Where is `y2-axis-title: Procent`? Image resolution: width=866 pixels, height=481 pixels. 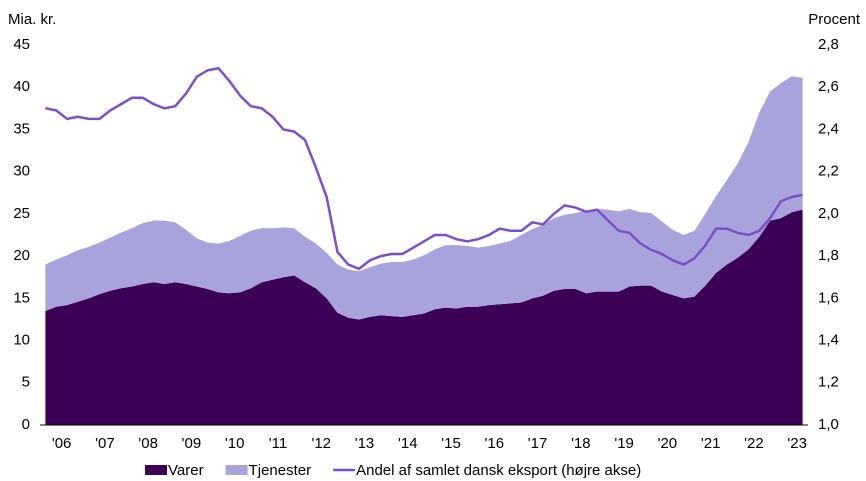 y2-axis-title: Procent is located at coordinates (834, 19).